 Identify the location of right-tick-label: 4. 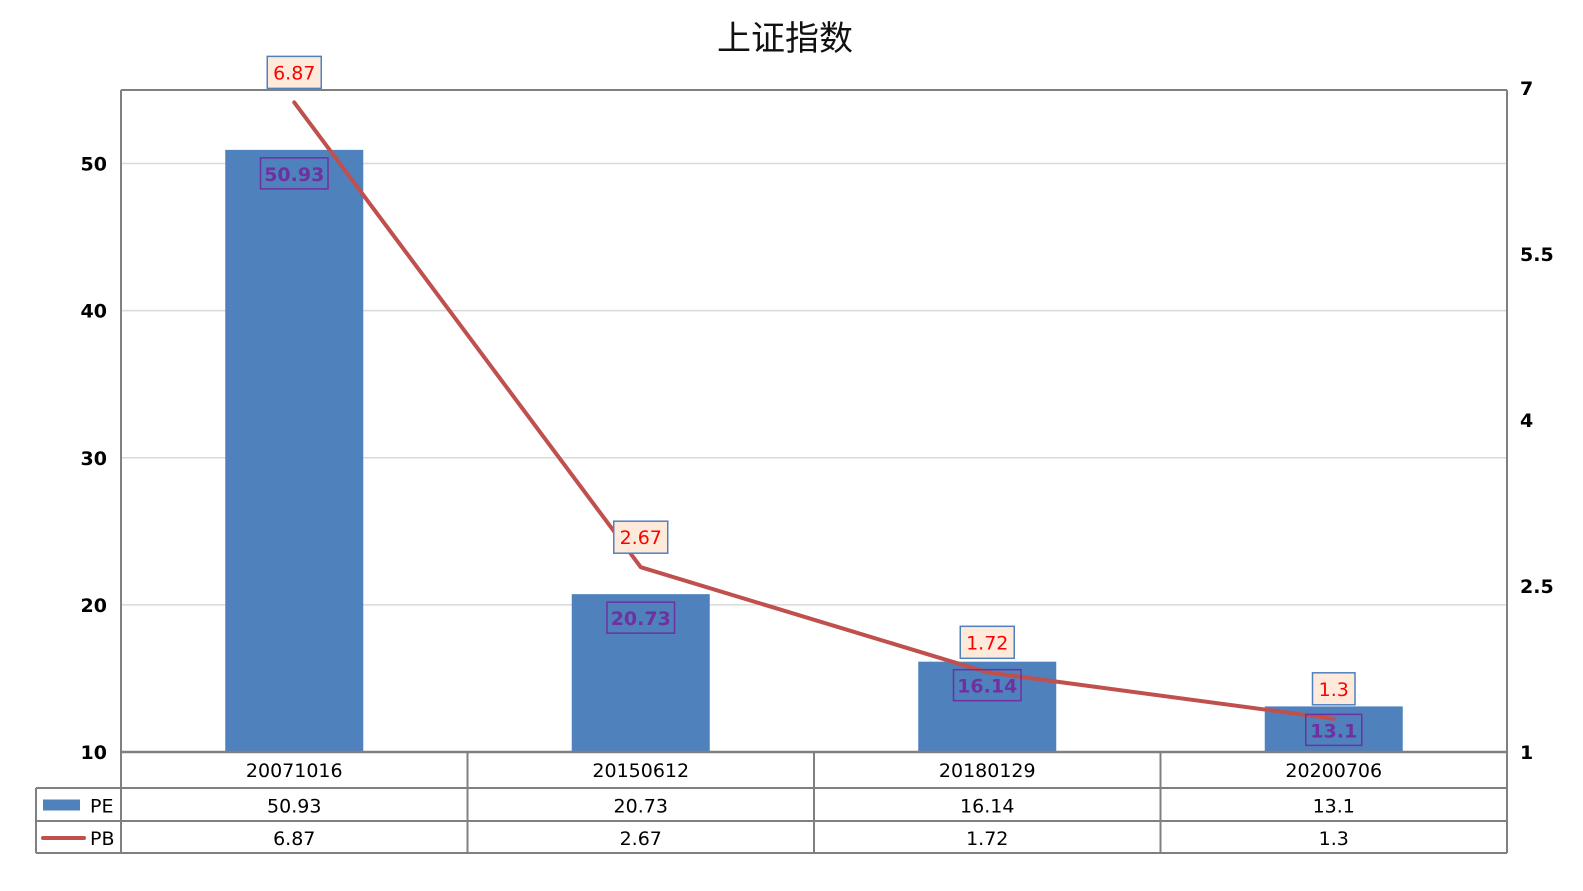
(1526, 421).